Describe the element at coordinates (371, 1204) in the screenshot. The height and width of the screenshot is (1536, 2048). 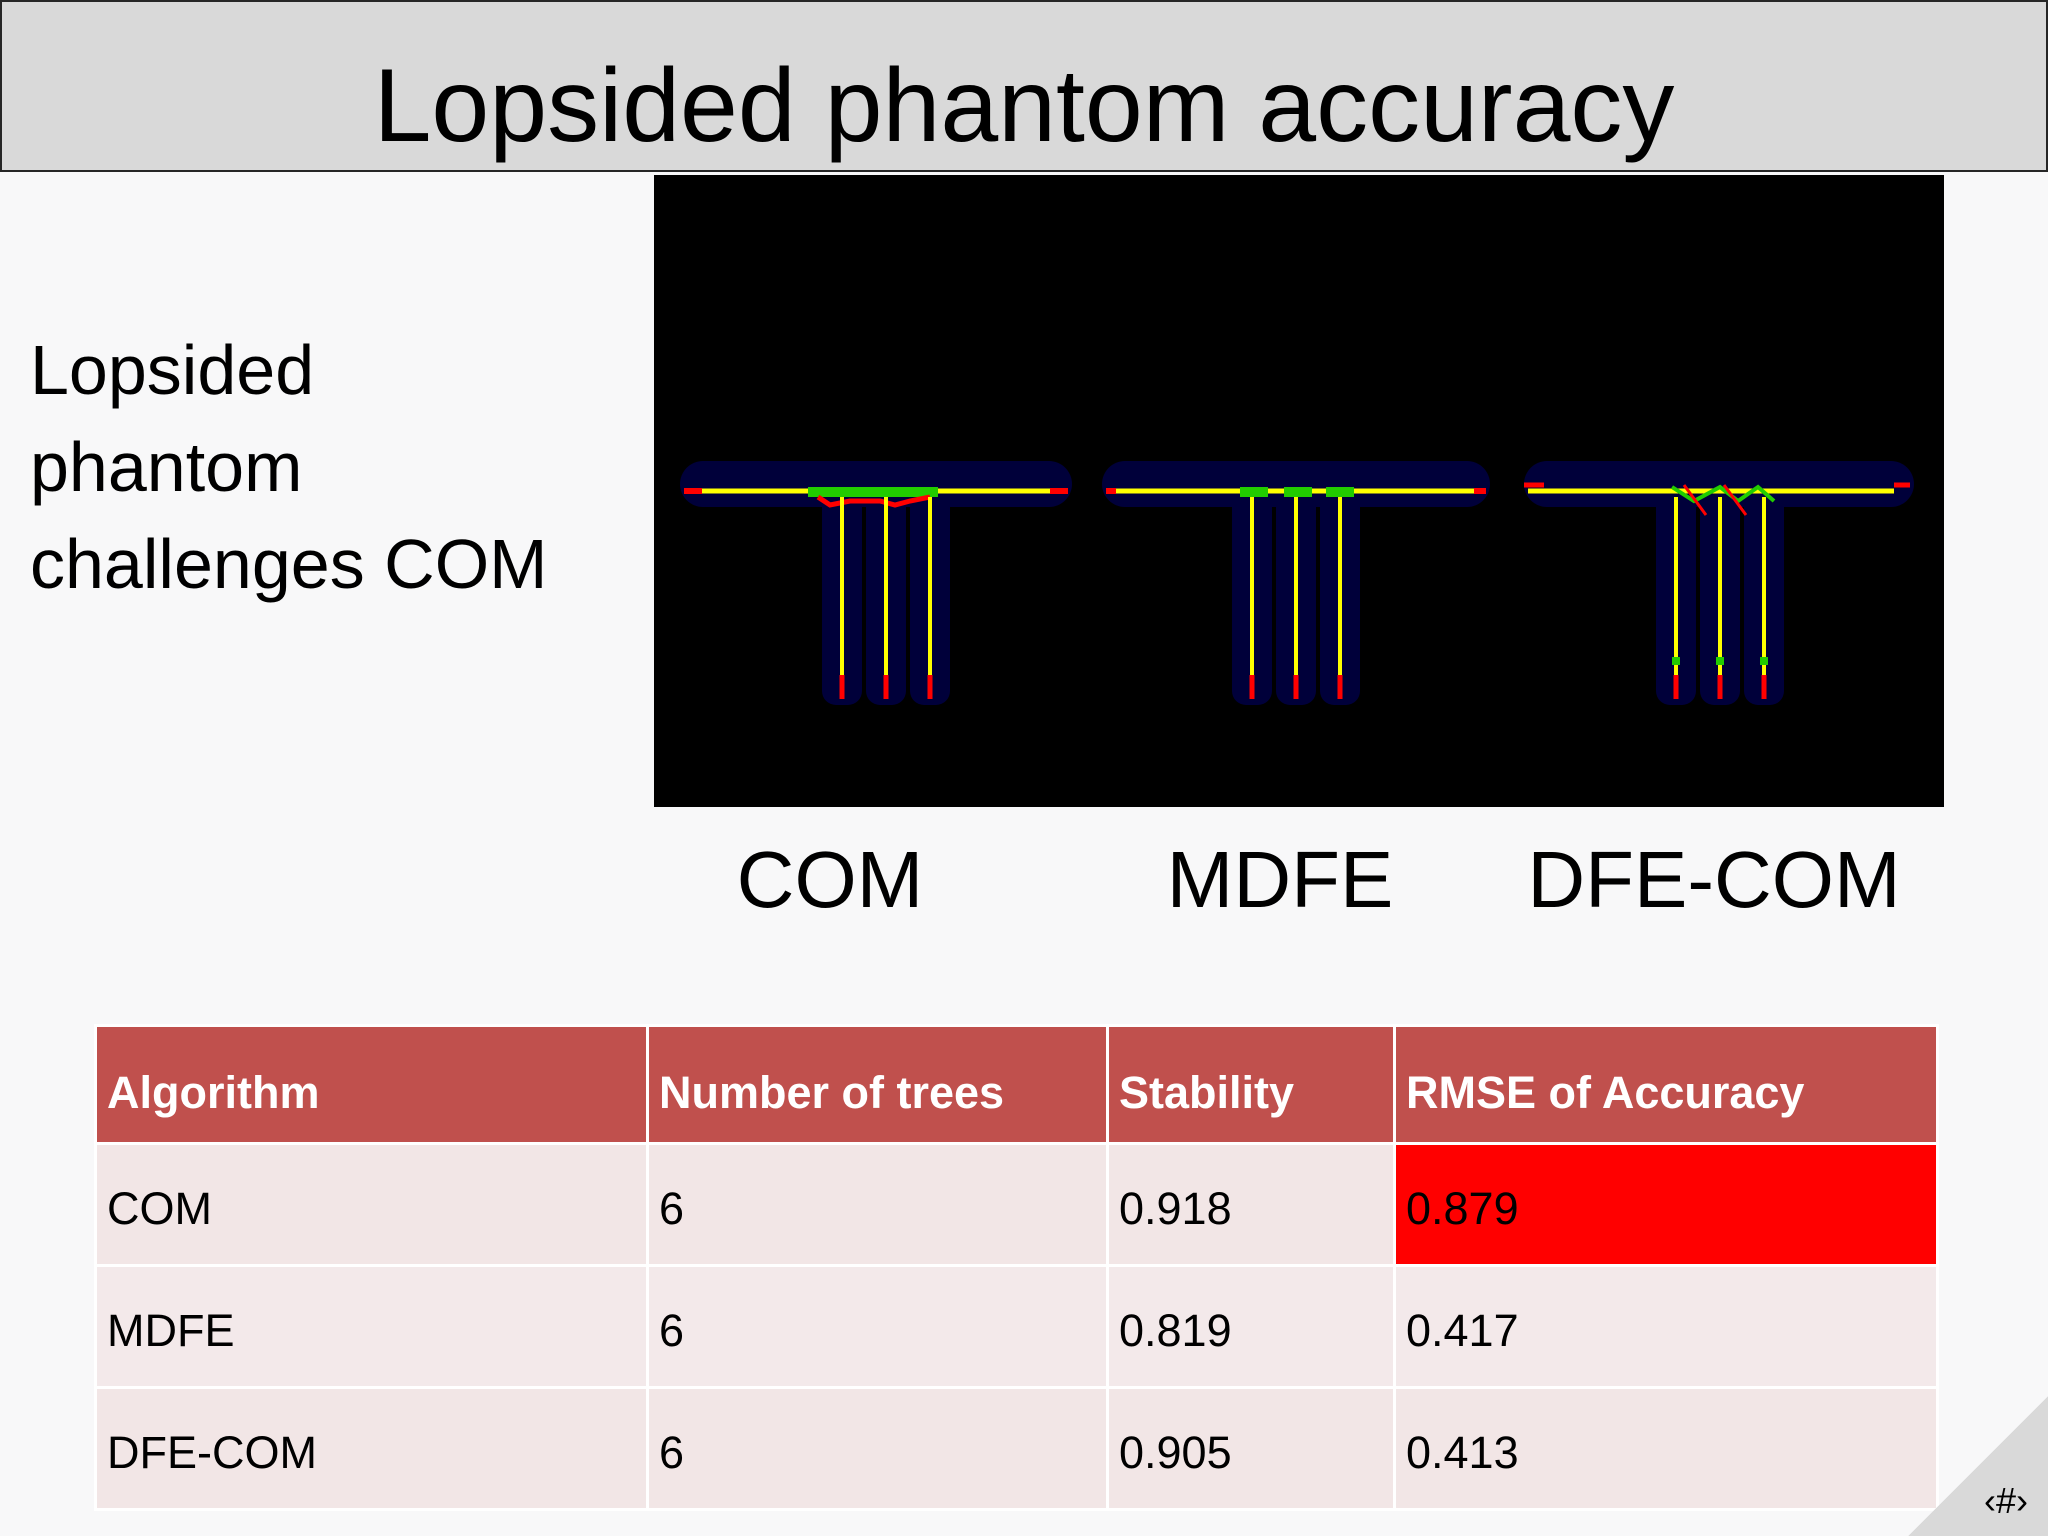
I see `cell-algorithm: COM` at that location.